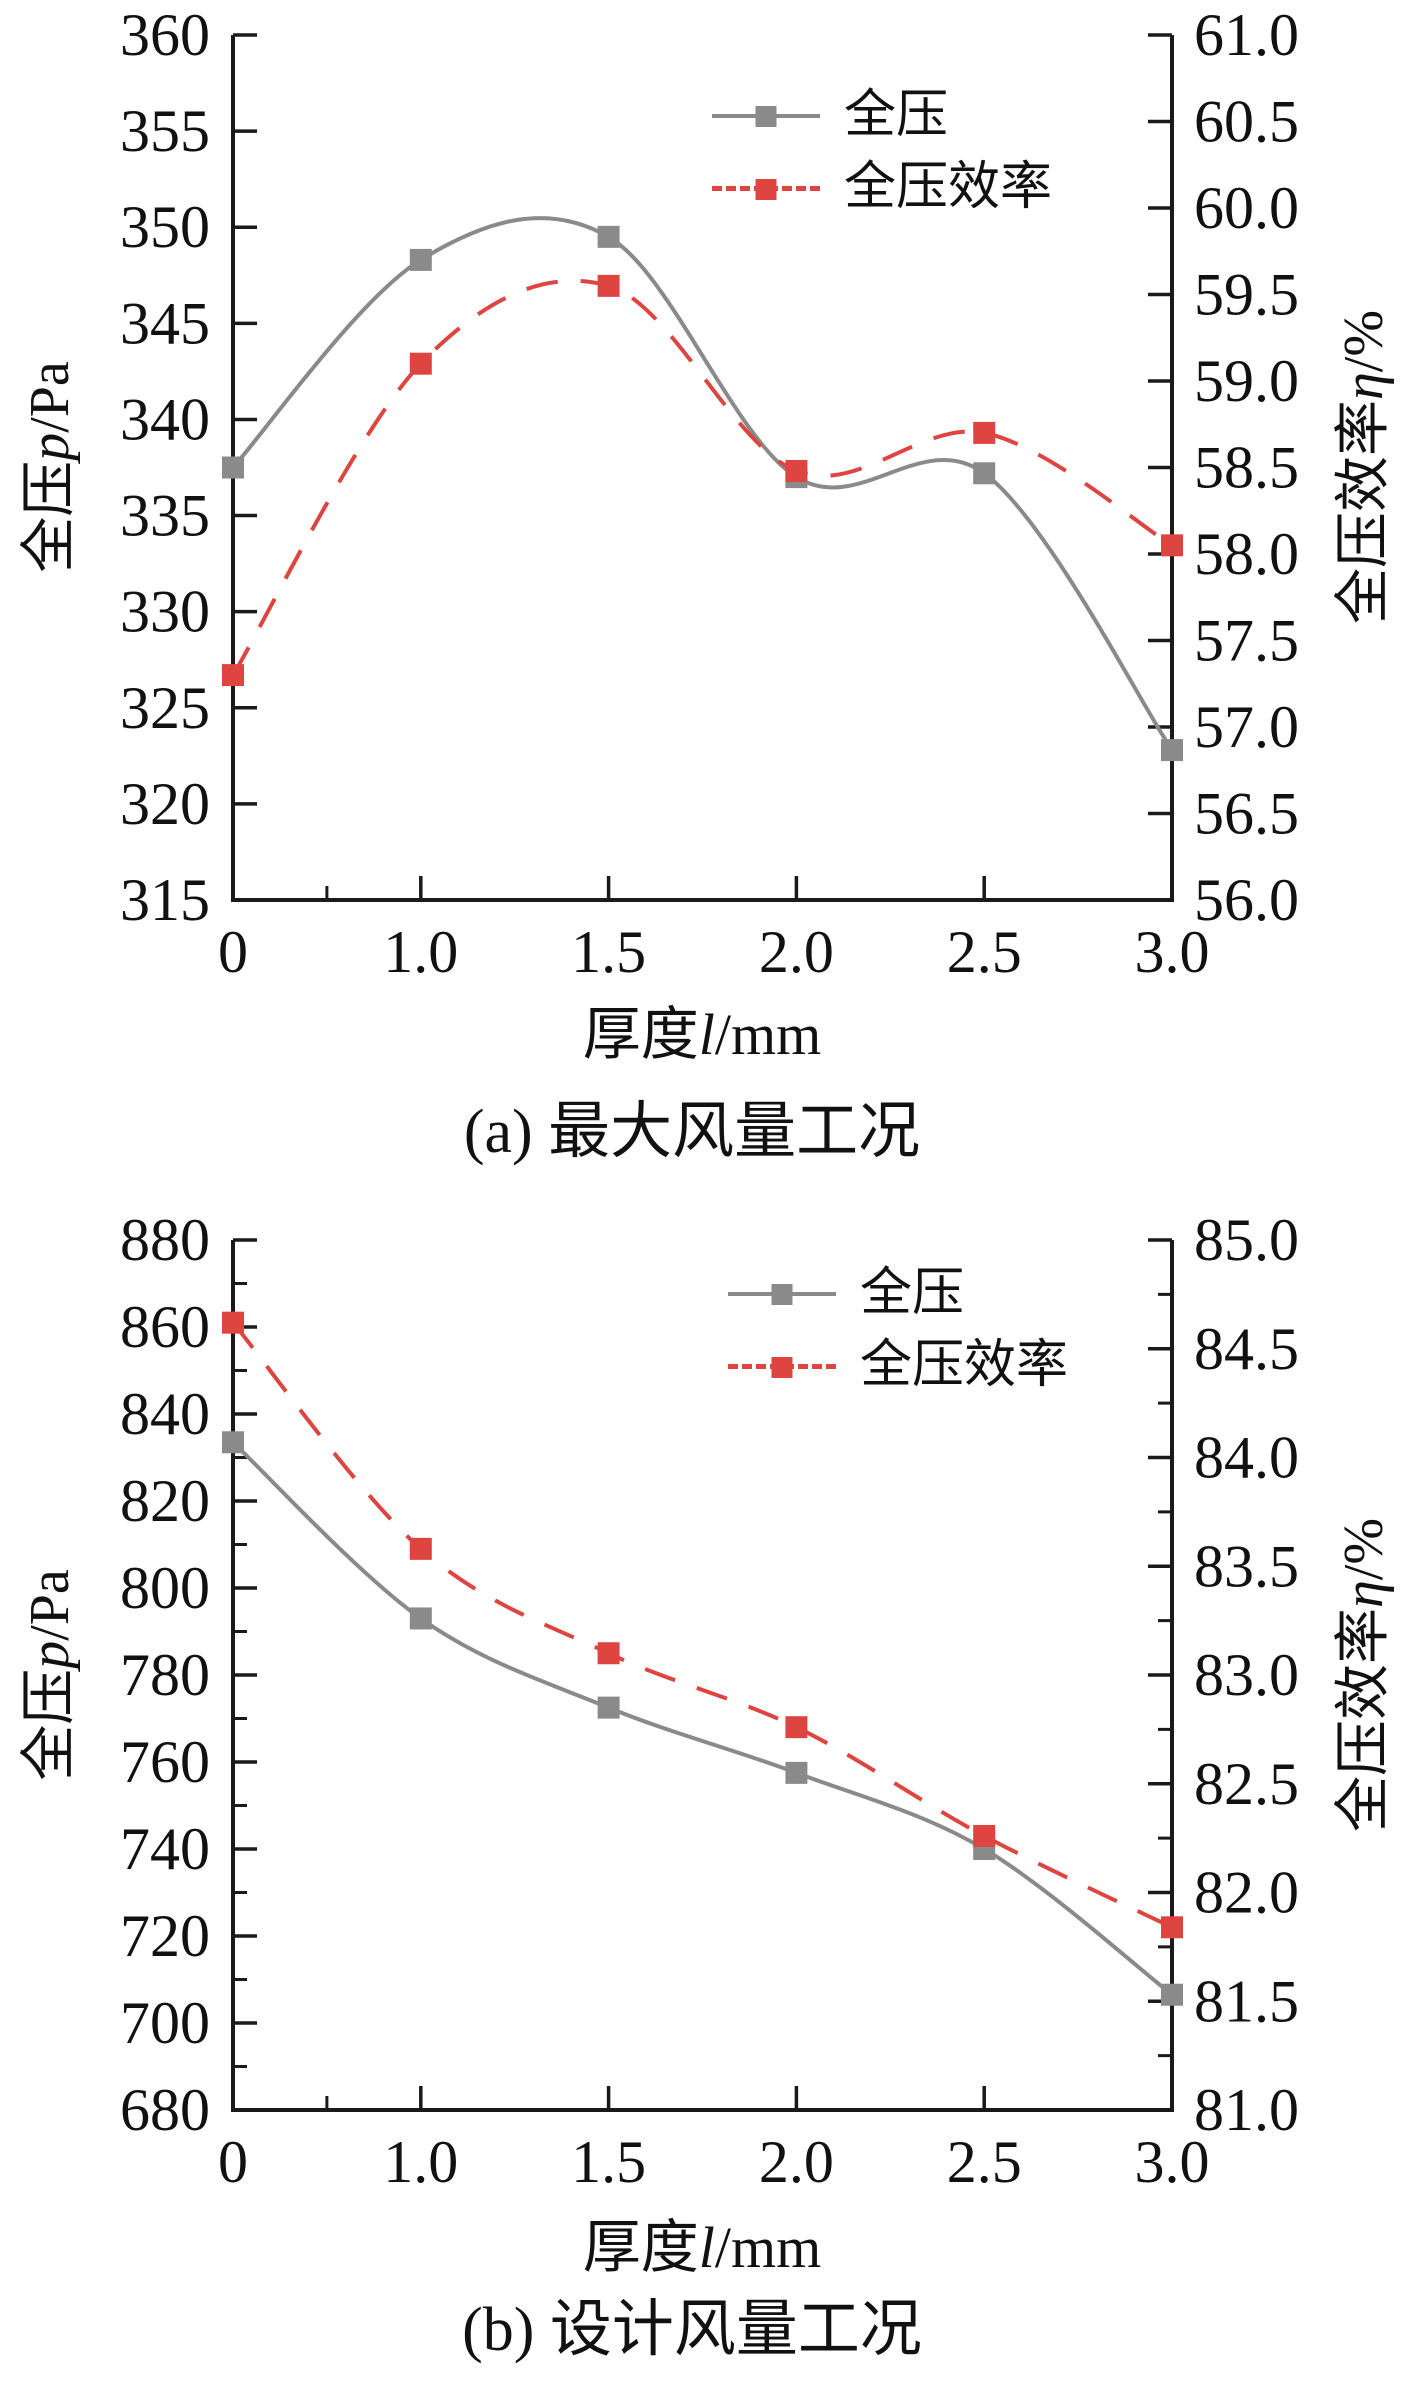  I want to click on chart-a-right-axis-title: 全压效率η/%, so click(1364, 467).